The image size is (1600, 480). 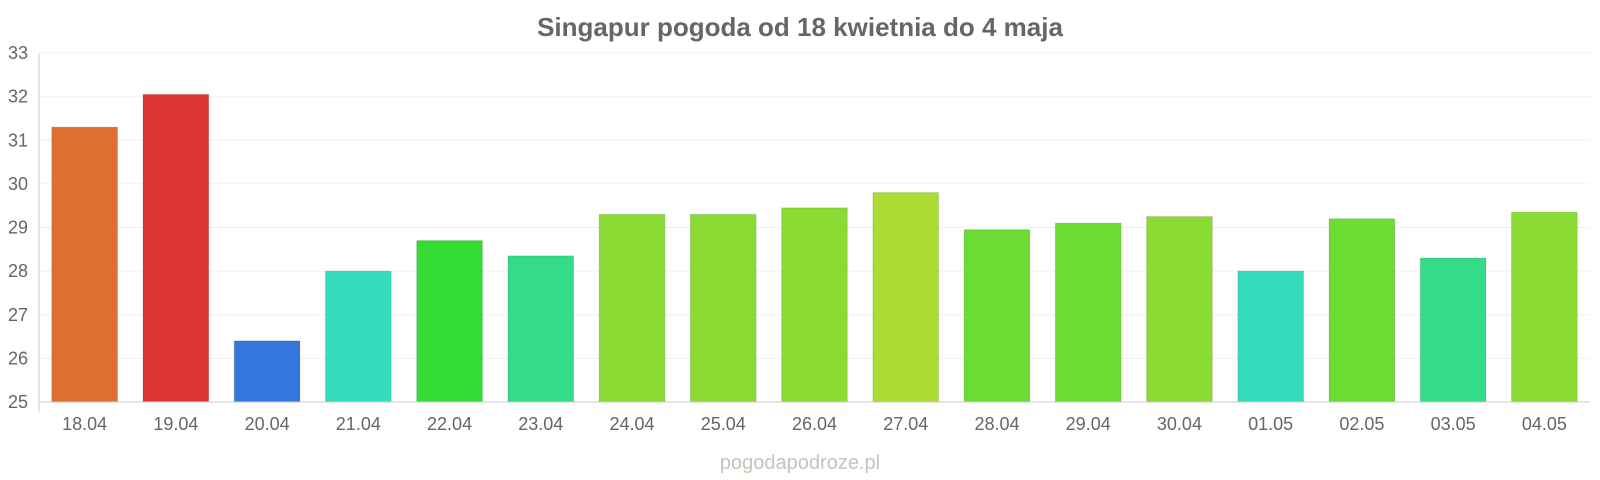 What do you see at coordinates (358, 424) in the screenshot?
I see `x-tick-label: 21.04` at bounding box center [358, 424].